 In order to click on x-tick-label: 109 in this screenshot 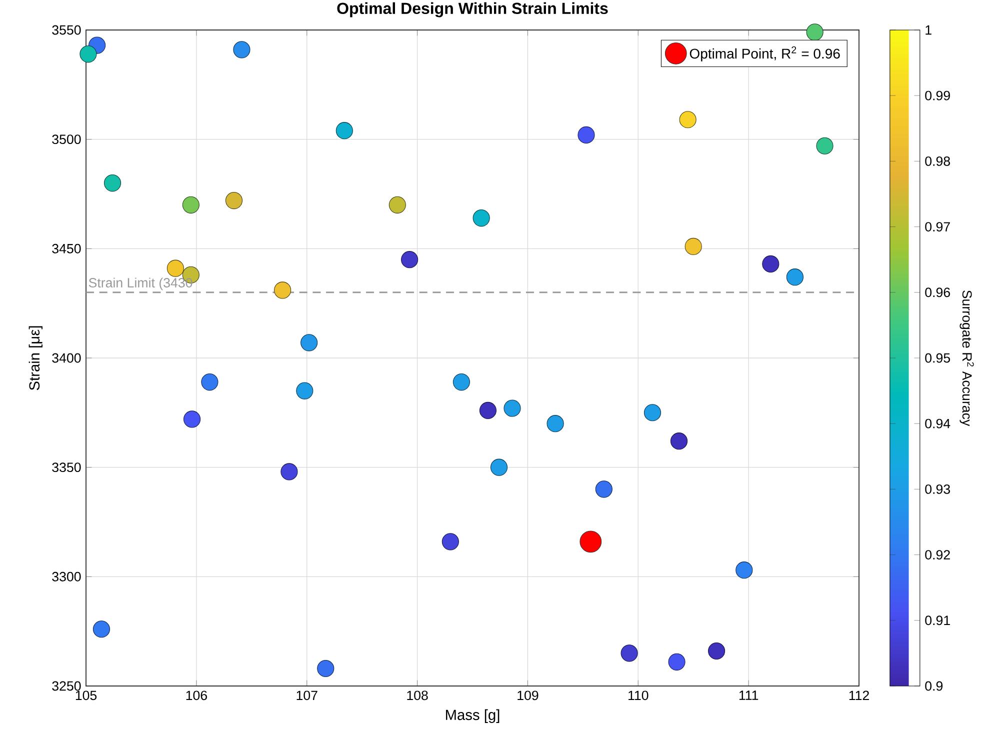, I will do `click(528, 695)`.